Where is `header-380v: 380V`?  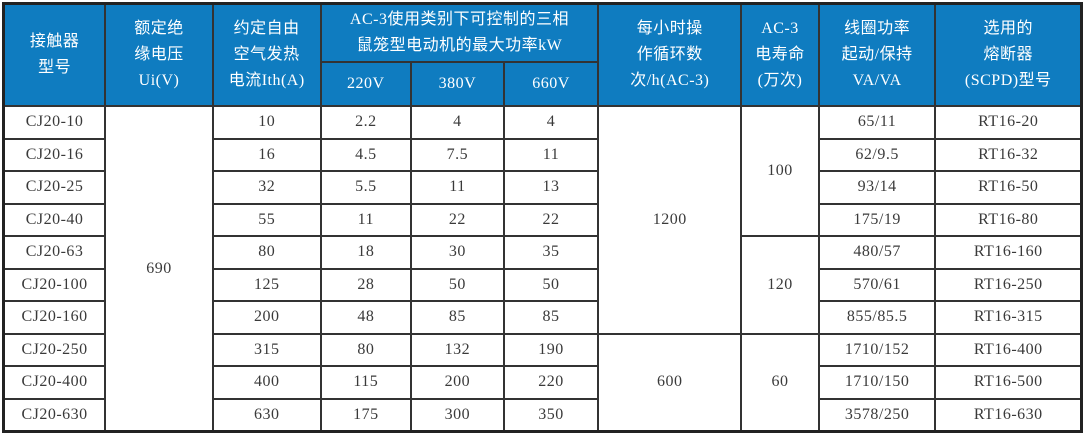
header-380v: 380V is located at coordinates (457, 84).